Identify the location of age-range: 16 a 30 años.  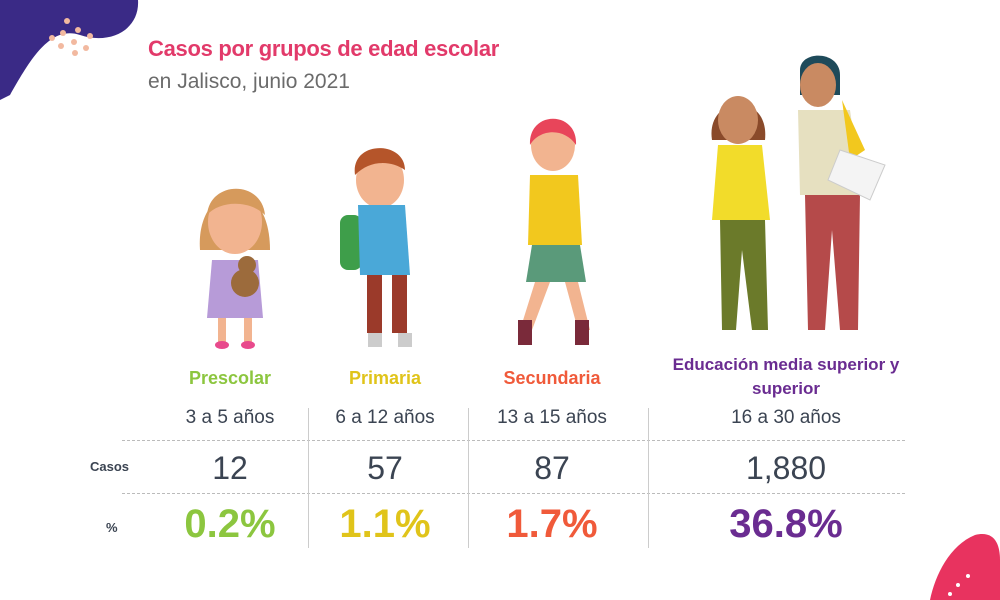
(786, 417).